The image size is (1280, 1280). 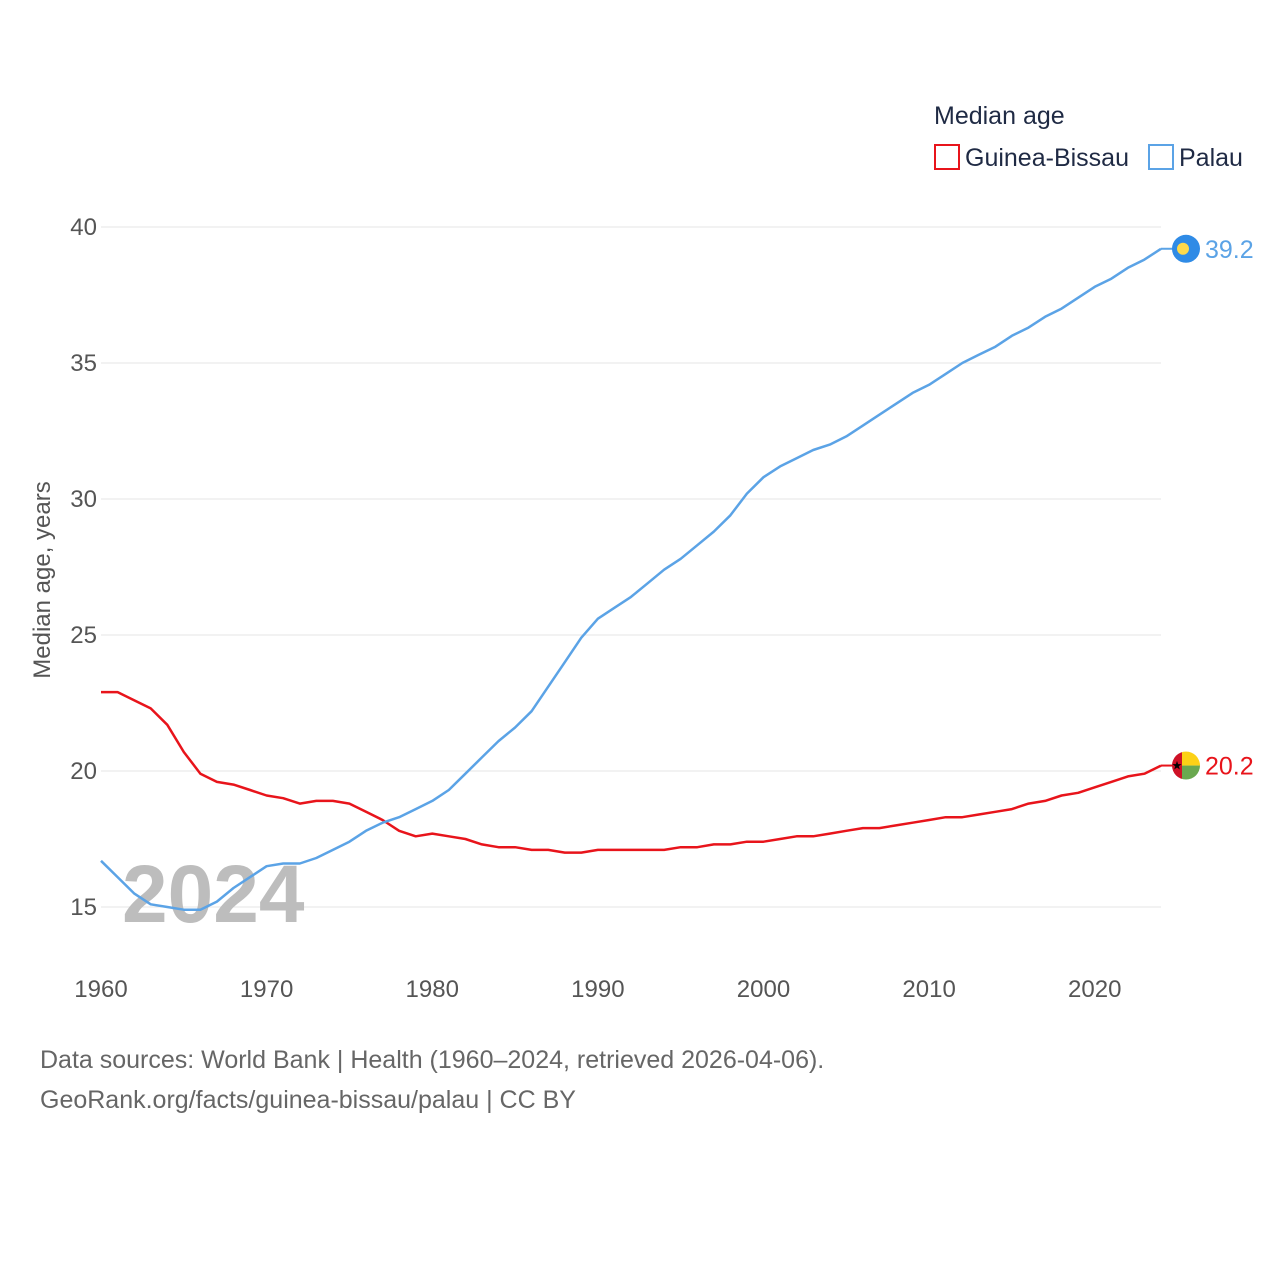 I want to click on legend-title: Median age, so click(x=999, y=116).